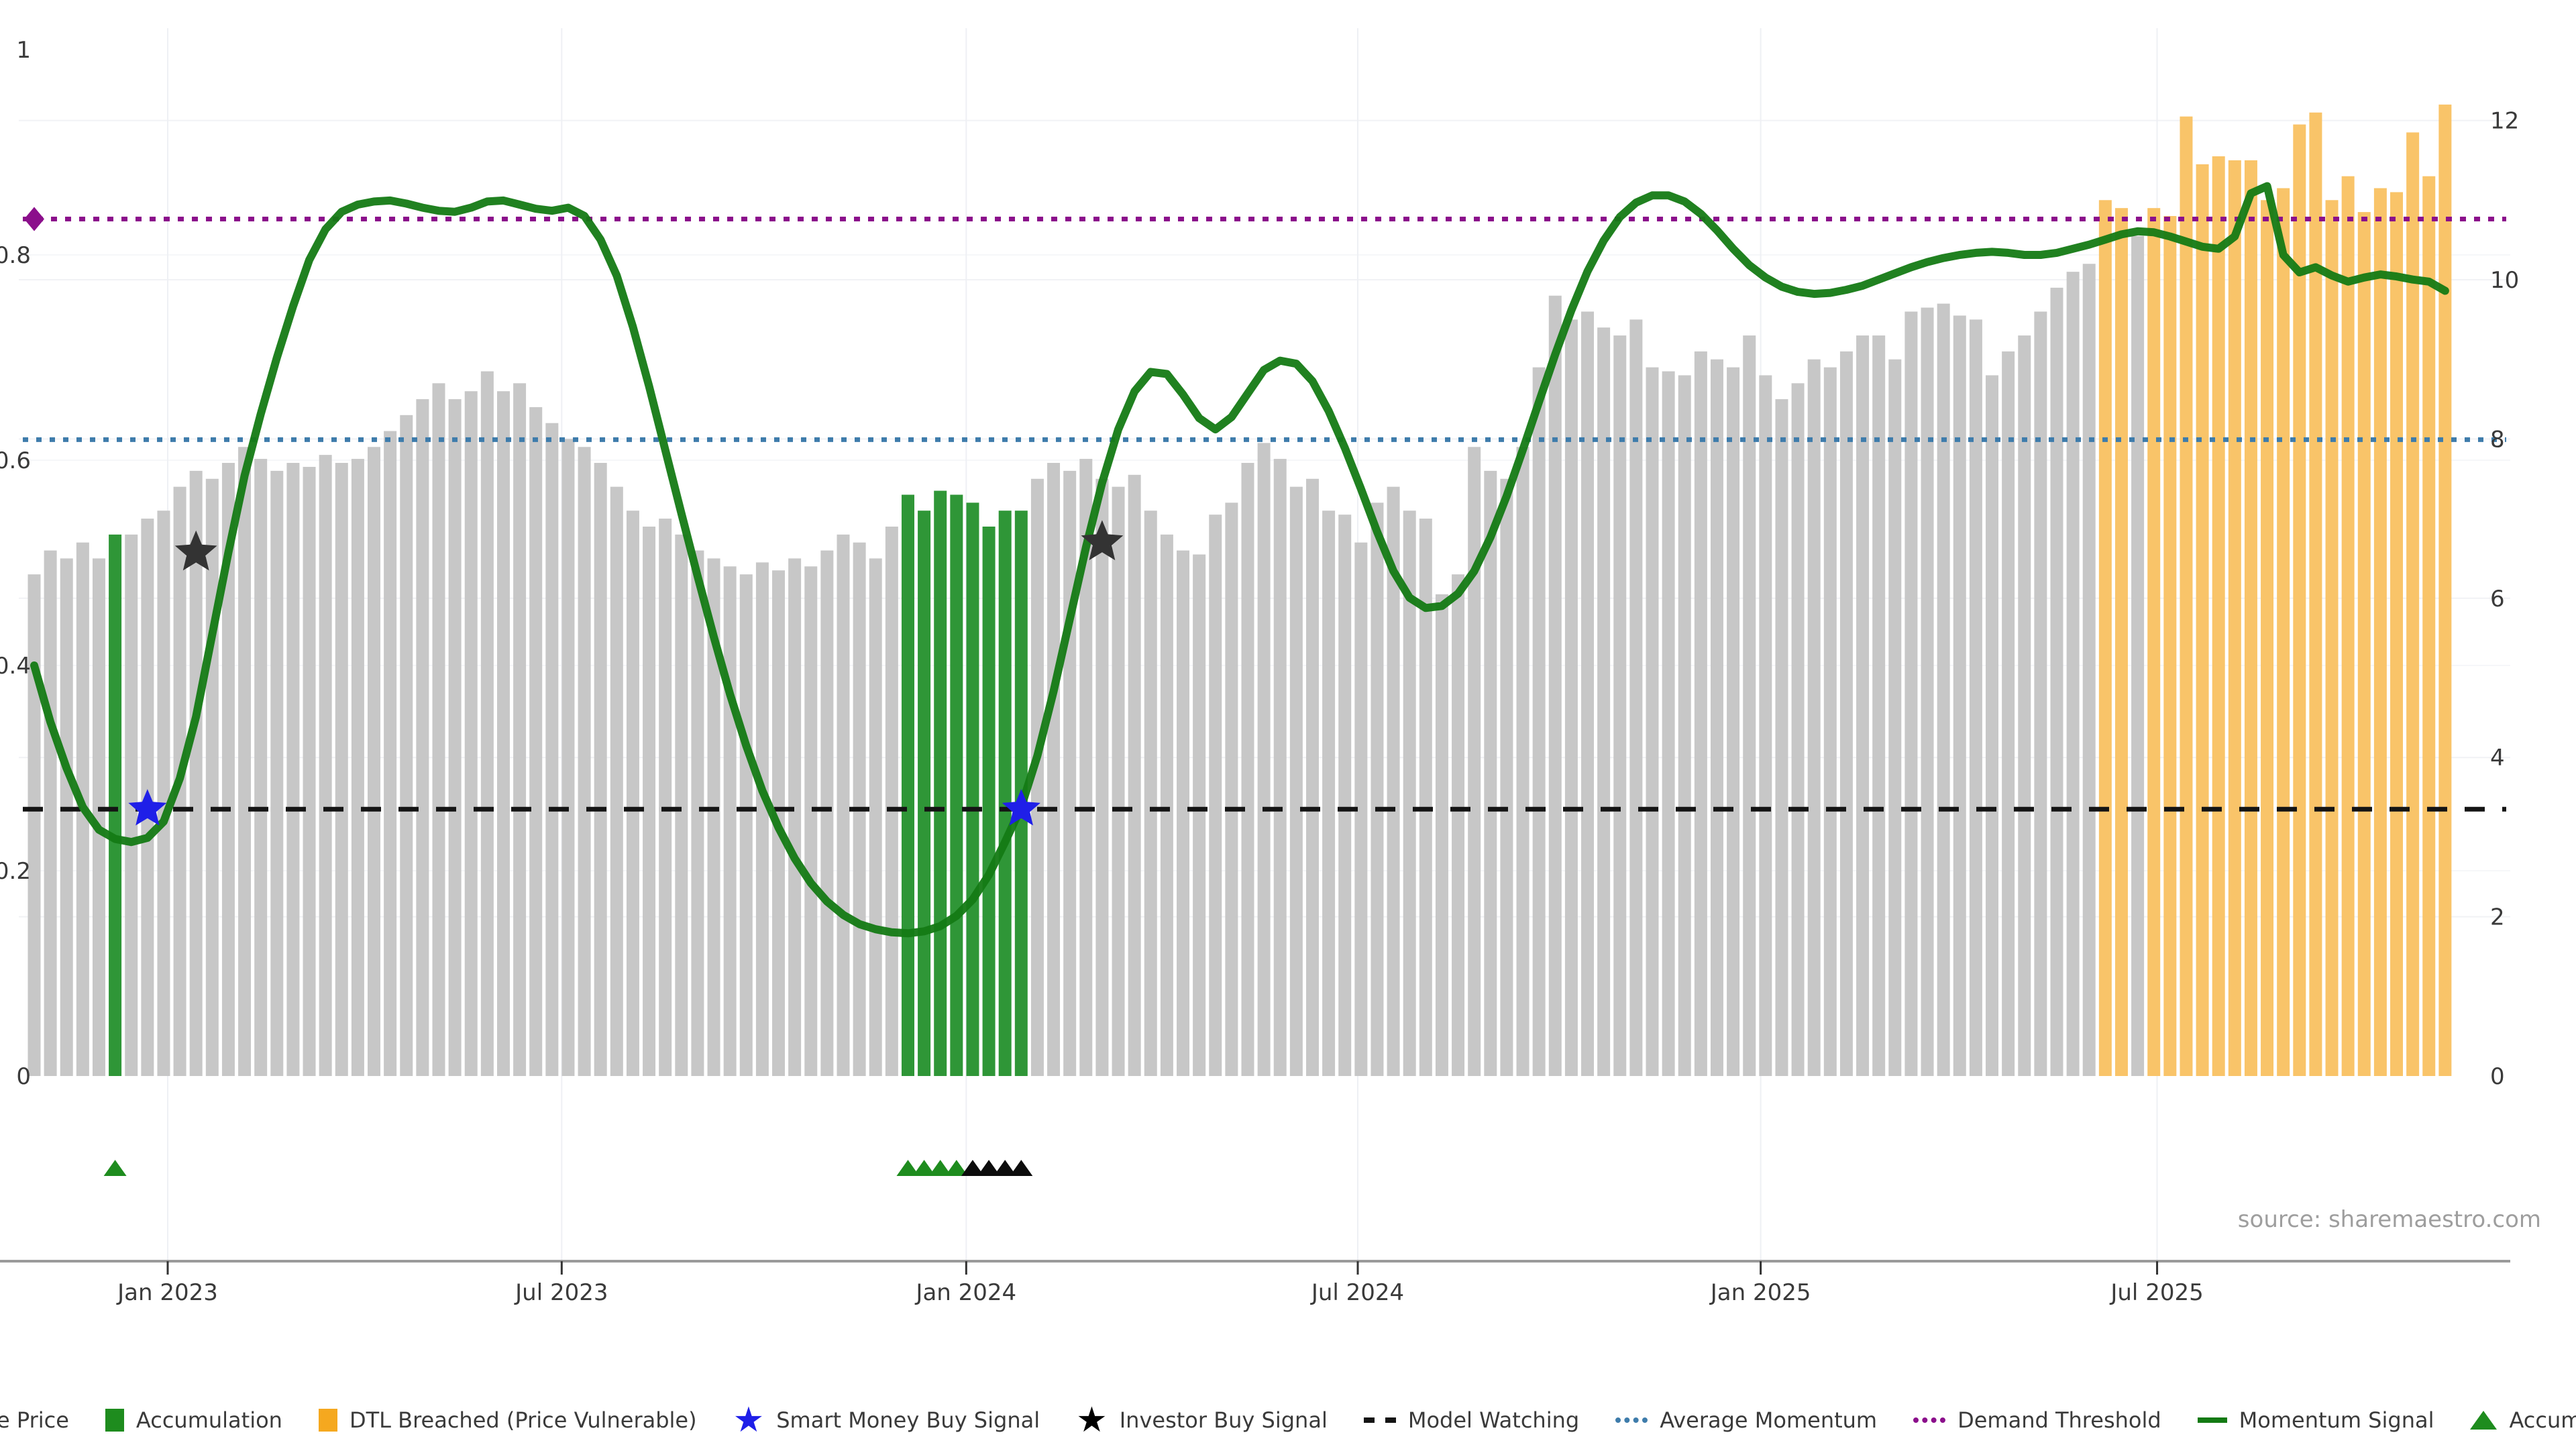 The height and width of the screenshot is (1449, 2576). I want to click on y-right-axis-label: 2, so click(2497, 917).